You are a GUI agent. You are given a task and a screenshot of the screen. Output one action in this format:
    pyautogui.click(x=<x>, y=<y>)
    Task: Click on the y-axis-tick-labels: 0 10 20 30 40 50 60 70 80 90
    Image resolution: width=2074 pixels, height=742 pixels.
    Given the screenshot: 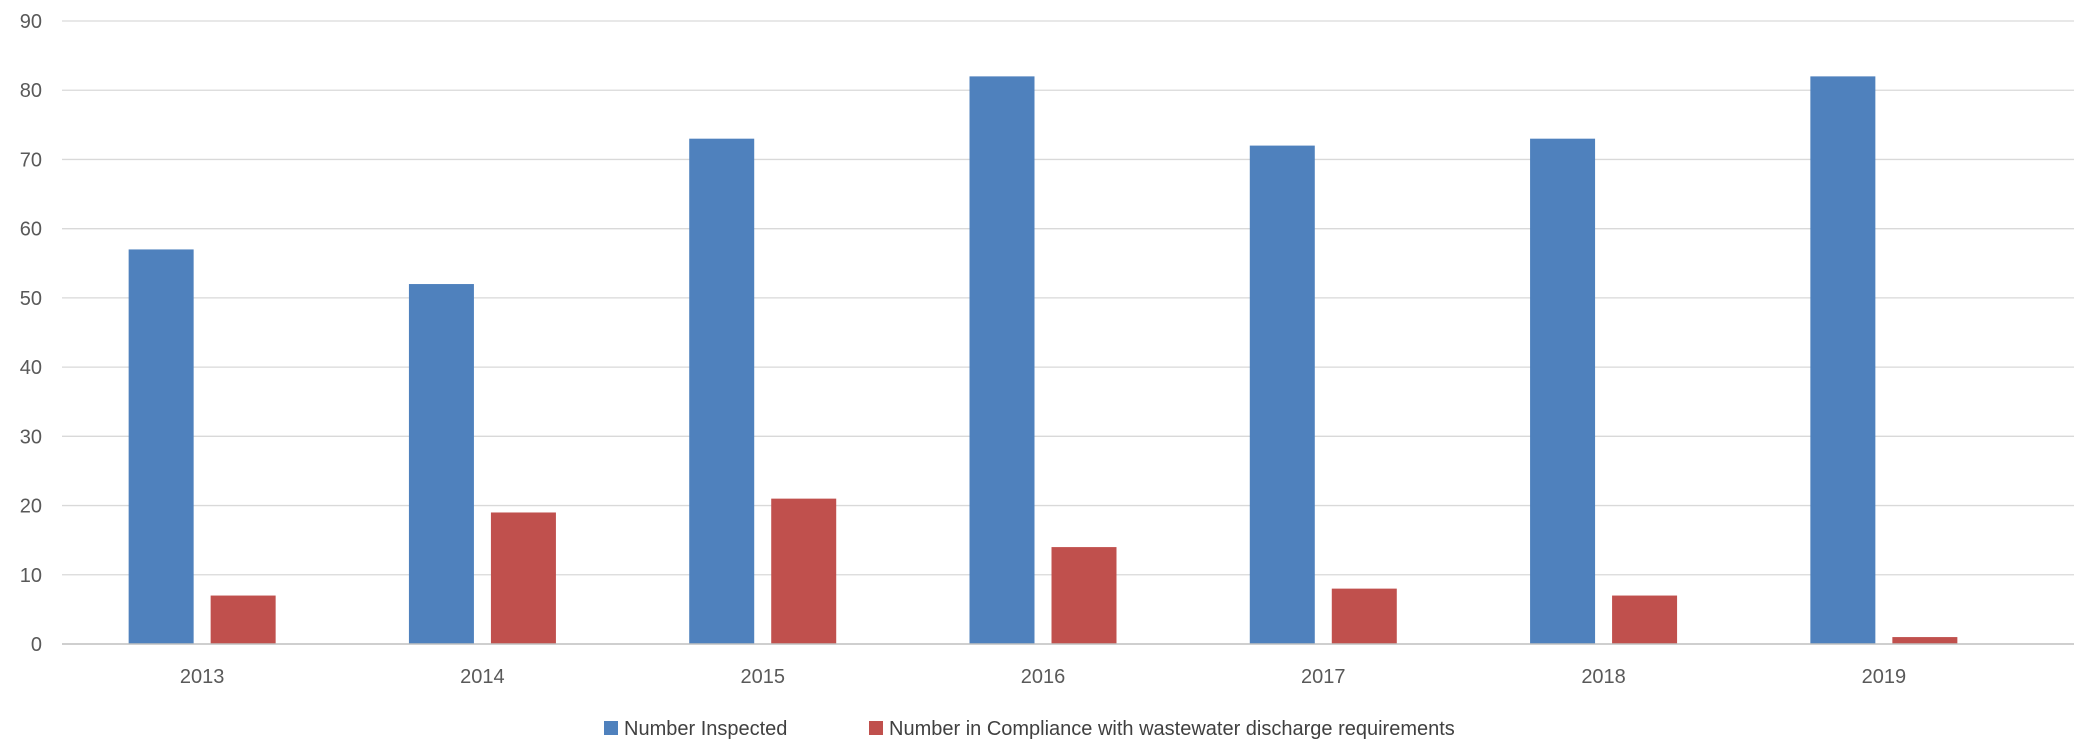 What is the action you would take?
    pyautogui.click(x=31, y=333)
    